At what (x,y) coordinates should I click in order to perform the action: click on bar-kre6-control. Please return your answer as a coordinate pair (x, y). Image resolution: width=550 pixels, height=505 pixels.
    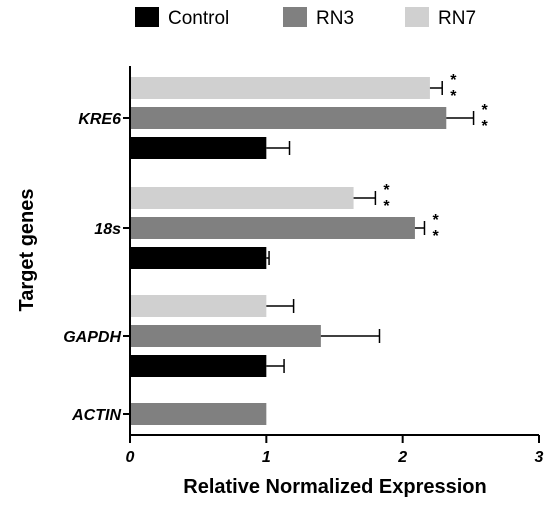
    Looking at the image, I should click on (198, 148).